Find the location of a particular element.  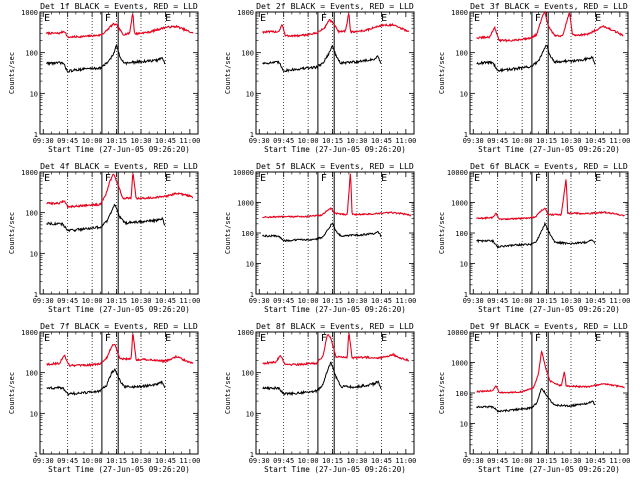

panel-title: Det 7f BLACK = Events, RED = LLD is located at coordinates (119, 326).